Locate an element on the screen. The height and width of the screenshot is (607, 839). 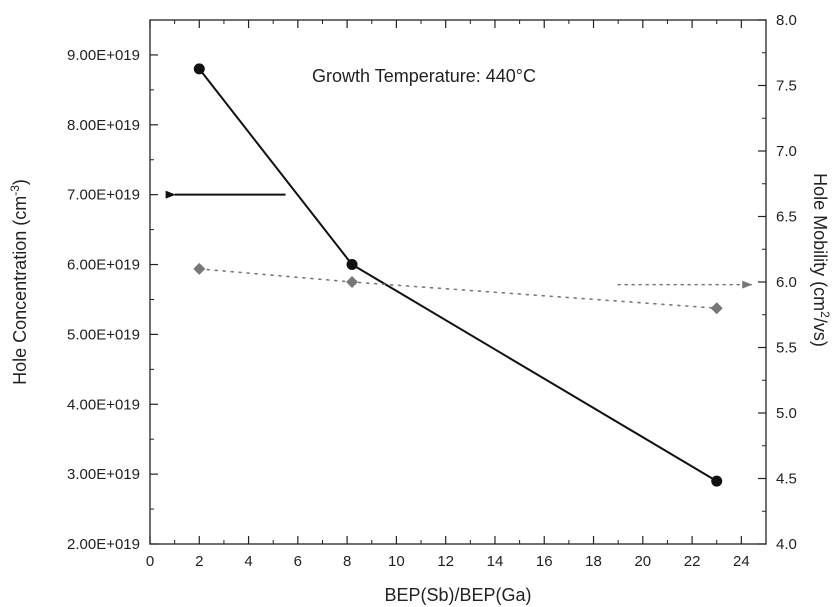
y-right-tick-label: 4.5 is located at coordinates (786, 479).